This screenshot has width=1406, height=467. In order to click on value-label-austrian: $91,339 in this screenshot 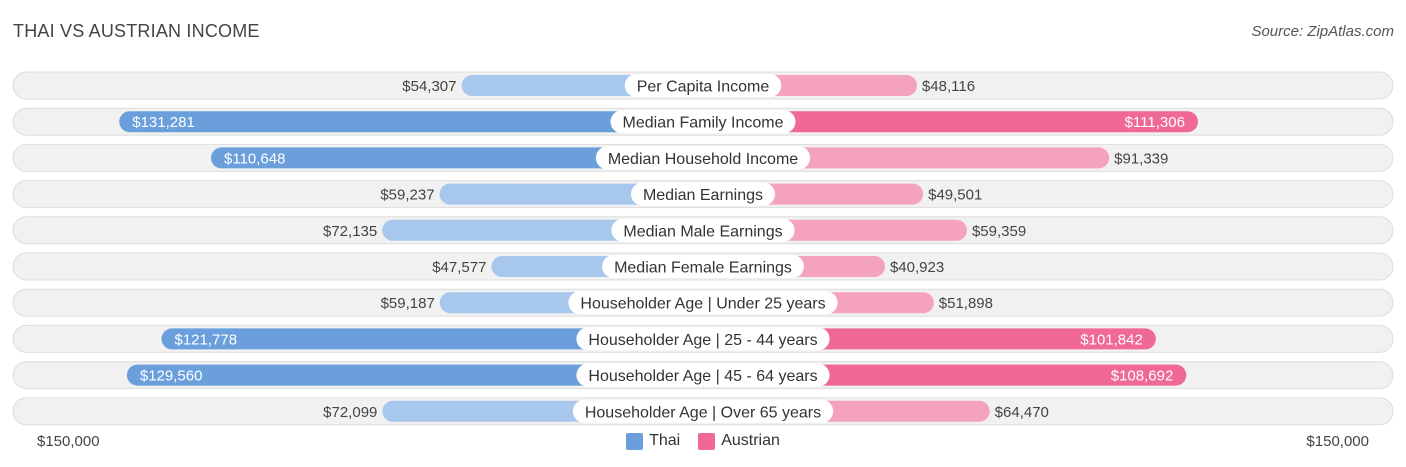, I will do `click(1141, 158)`.